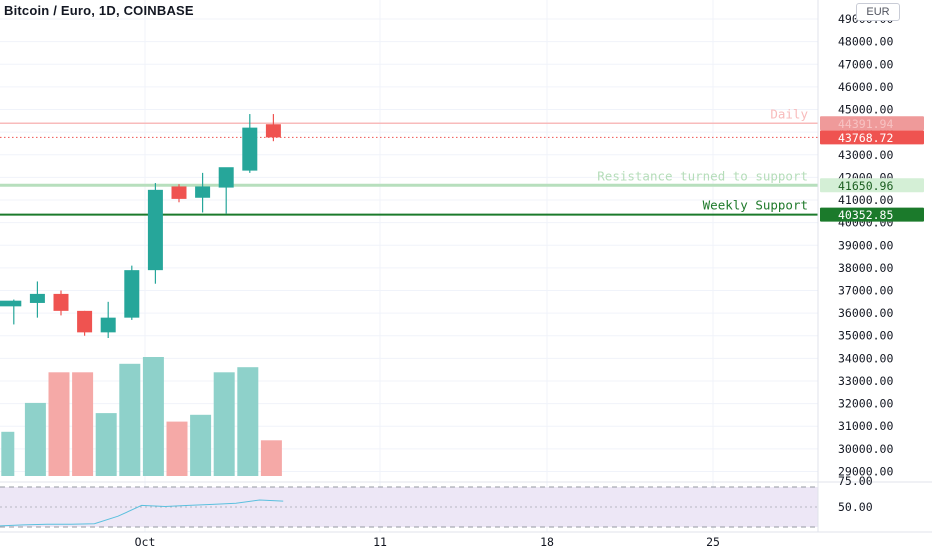 This screenshot has width=932, height=550. Describe the element at coordinates (865, 245) in the screenshot. I see `y-tick-label: 39000.00` at that location.